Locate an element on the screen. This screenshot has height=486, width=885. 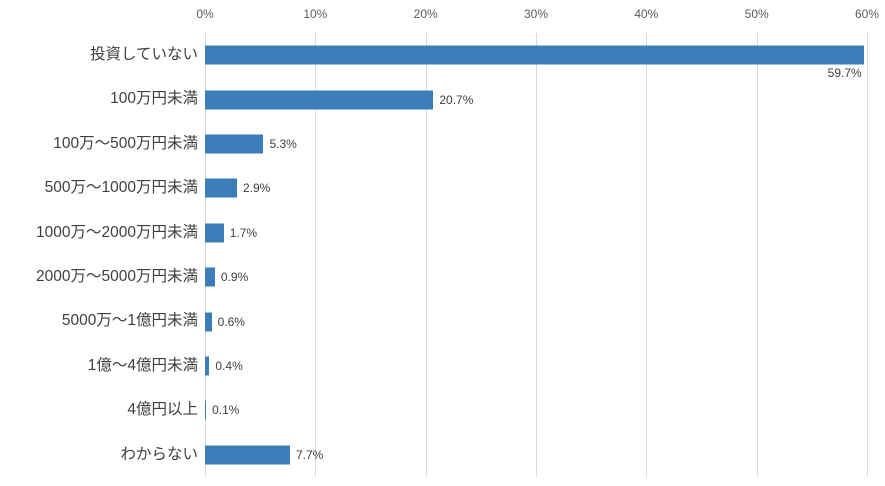
data-label: 0.9% is located at coordinates (234, 277).